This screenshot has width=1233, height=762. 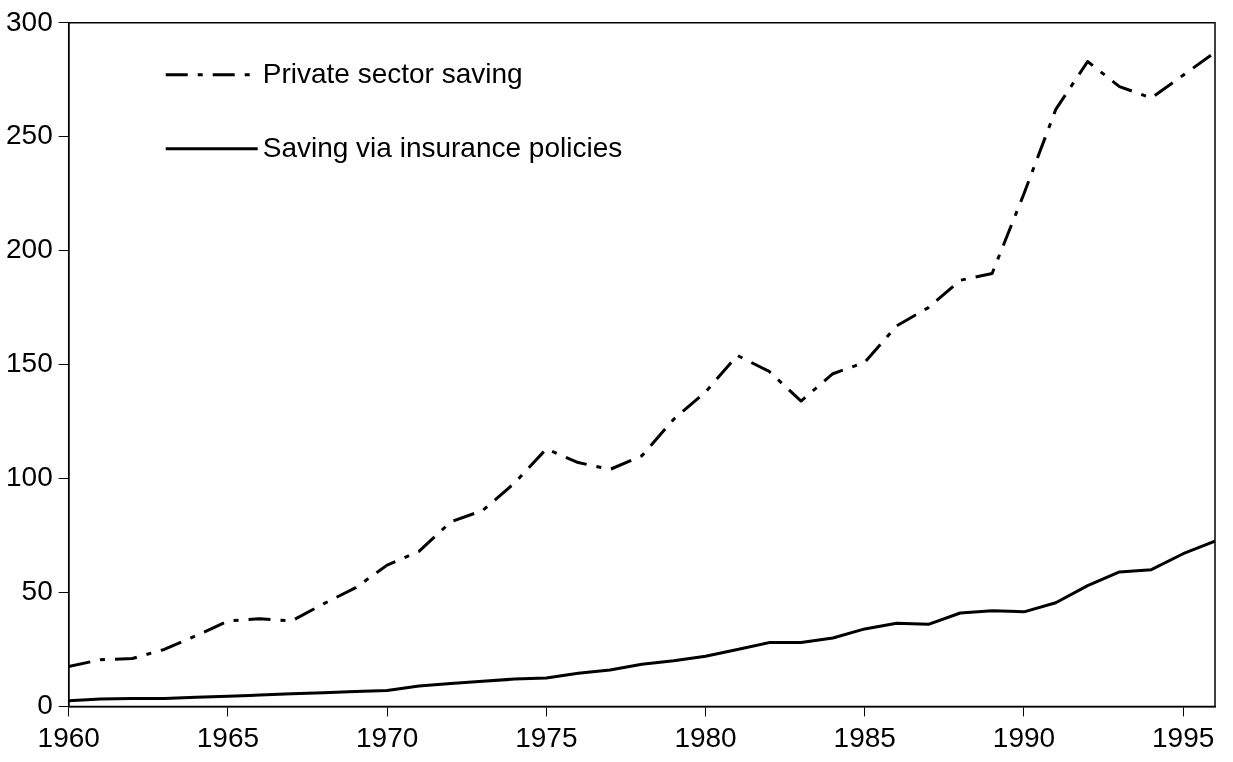 I want to click on y-tick-label: 0, so click(x=45, y=705).